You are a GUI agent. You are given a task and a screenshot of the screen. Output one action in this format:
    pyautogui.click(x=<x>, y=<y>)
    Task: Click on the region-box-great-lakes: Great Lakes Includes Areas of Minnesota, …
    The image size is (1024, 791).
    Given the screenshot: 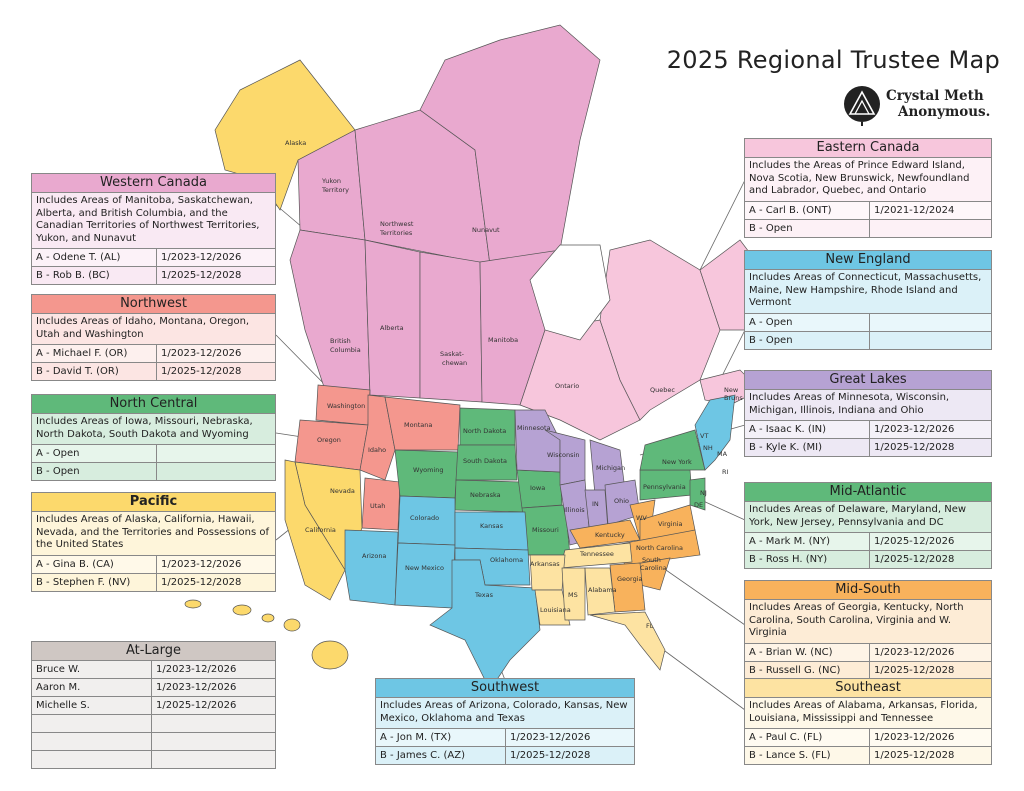 What is the action you would take?
    pyautogui.click(x=868, y=413)
    